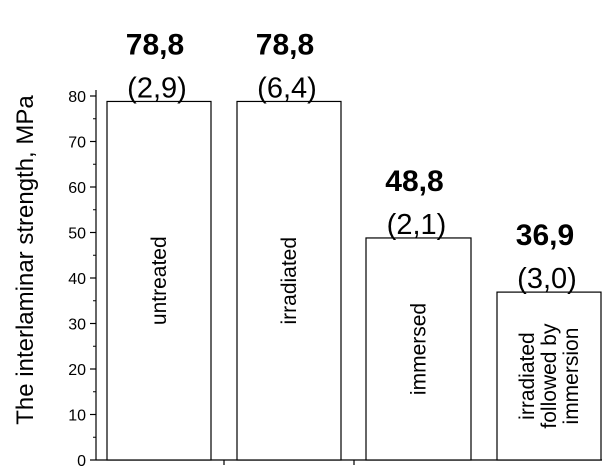  What do you see at coordinates (77, 279) in the screenshot?
I see `y-tick-label: 40` at bounding box center [77, 279].